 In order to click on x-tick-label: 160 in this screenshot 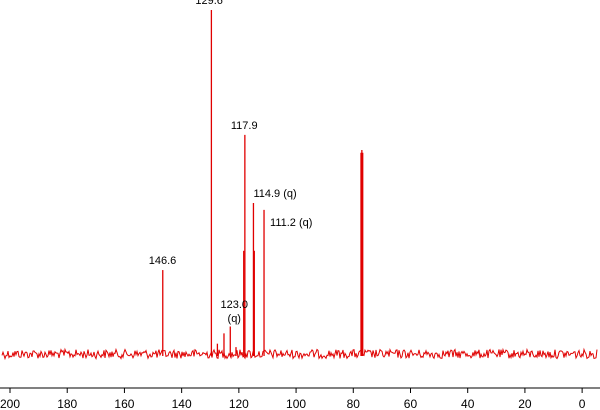, I will do `click(124, 403)`.